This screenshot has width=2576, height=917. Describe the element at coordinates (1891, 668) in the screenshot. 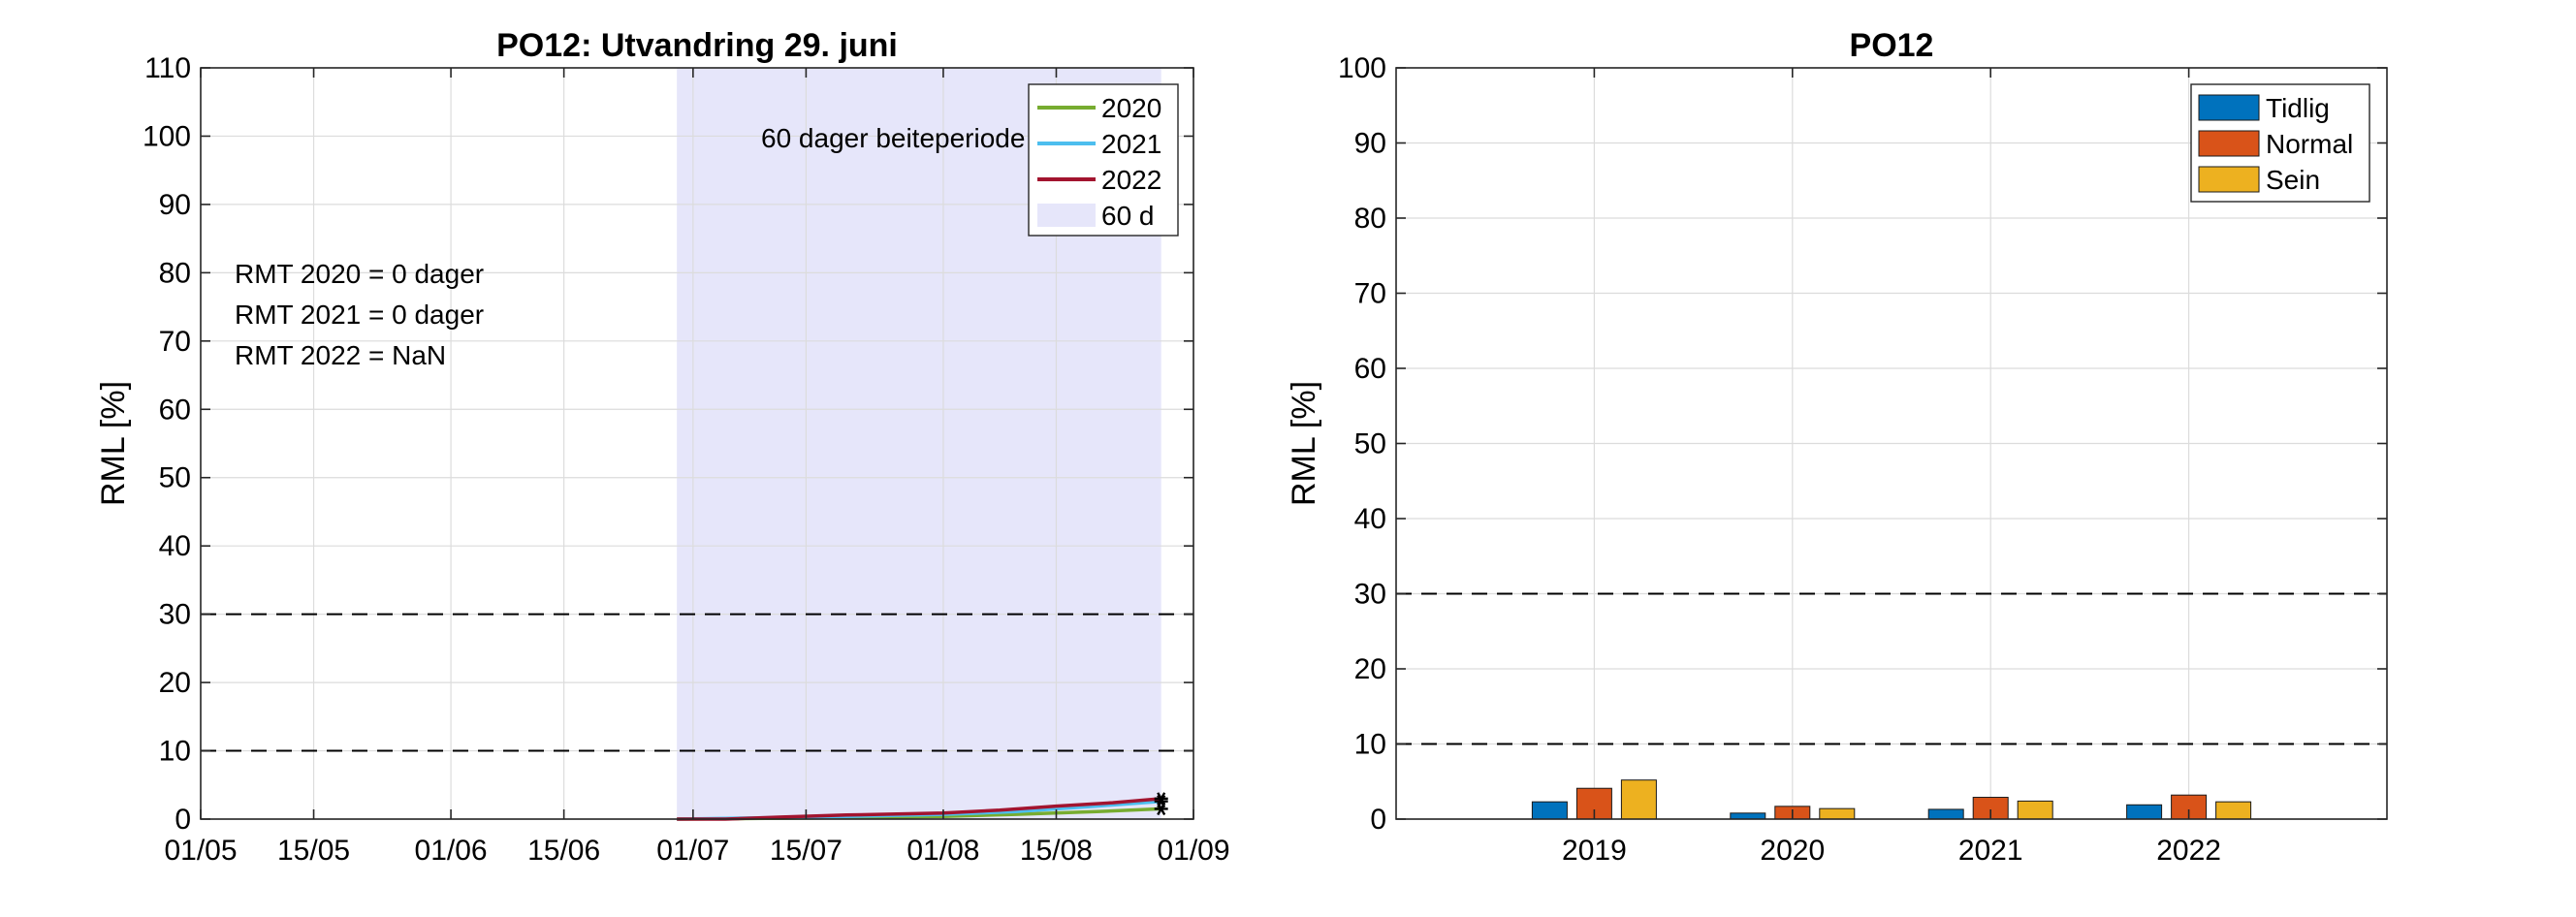

I see `right-threshold-lines` at that location.